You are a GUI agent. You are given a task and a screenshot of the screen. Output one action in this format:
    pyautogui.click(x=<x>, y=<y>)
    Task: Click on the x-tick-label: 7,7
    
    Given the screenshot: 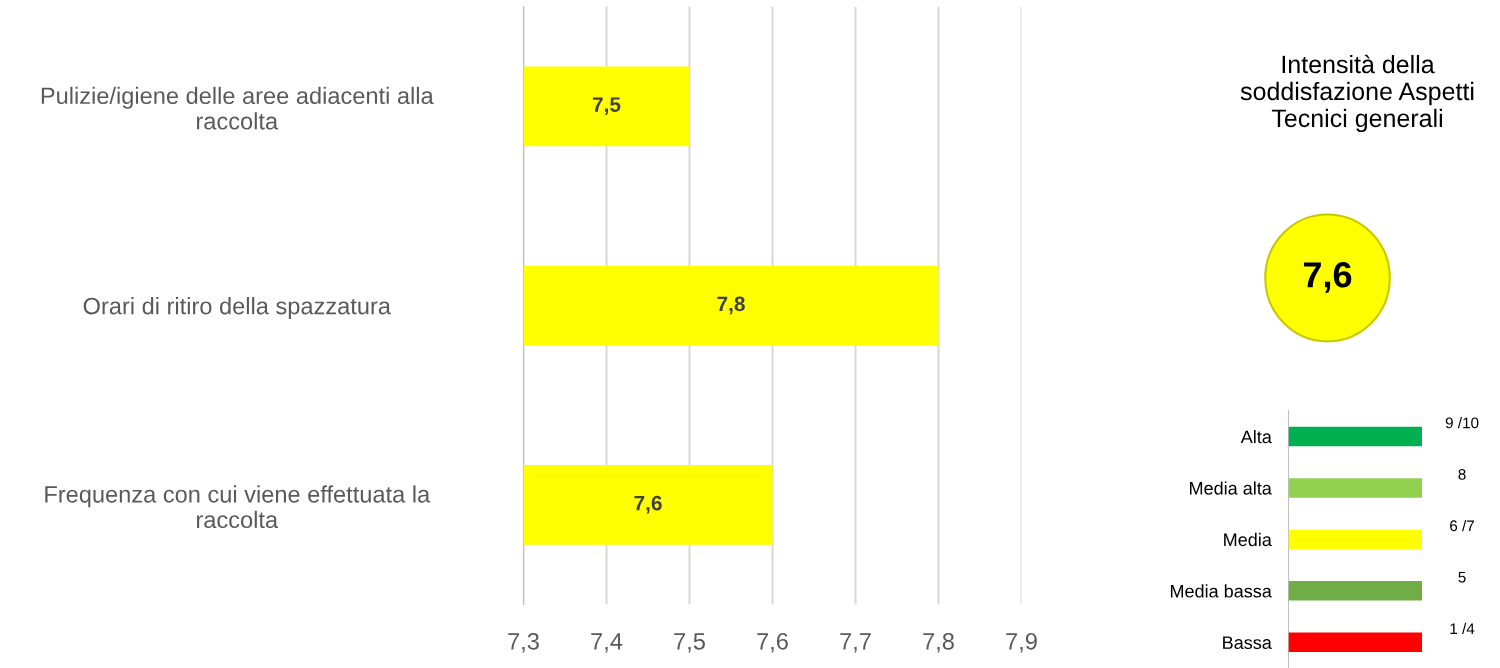 What is the action you would take?
    pyautogui.click(x=855, y=643)
    